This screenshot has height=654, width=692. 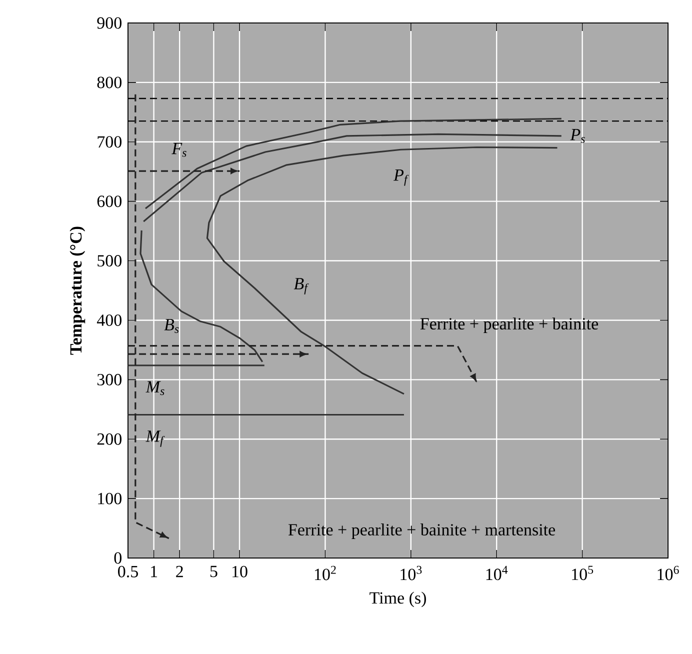 What do you see at coordinates (154, 572) in the screenshot?
I see `x-tick-label: 1` at bounding box center [154, 572].